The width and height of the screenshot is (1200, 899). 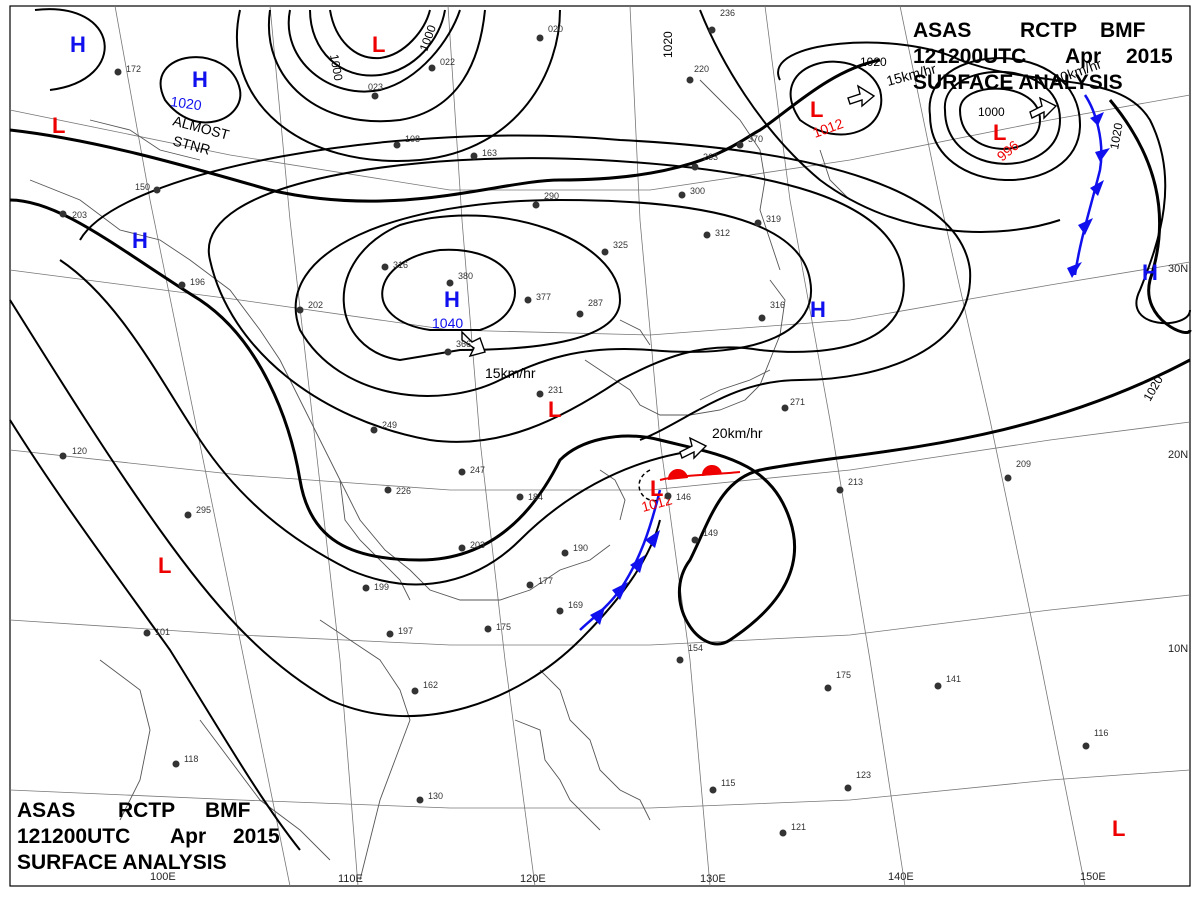 I want to click on trough-line, so click(x=649, y=485).